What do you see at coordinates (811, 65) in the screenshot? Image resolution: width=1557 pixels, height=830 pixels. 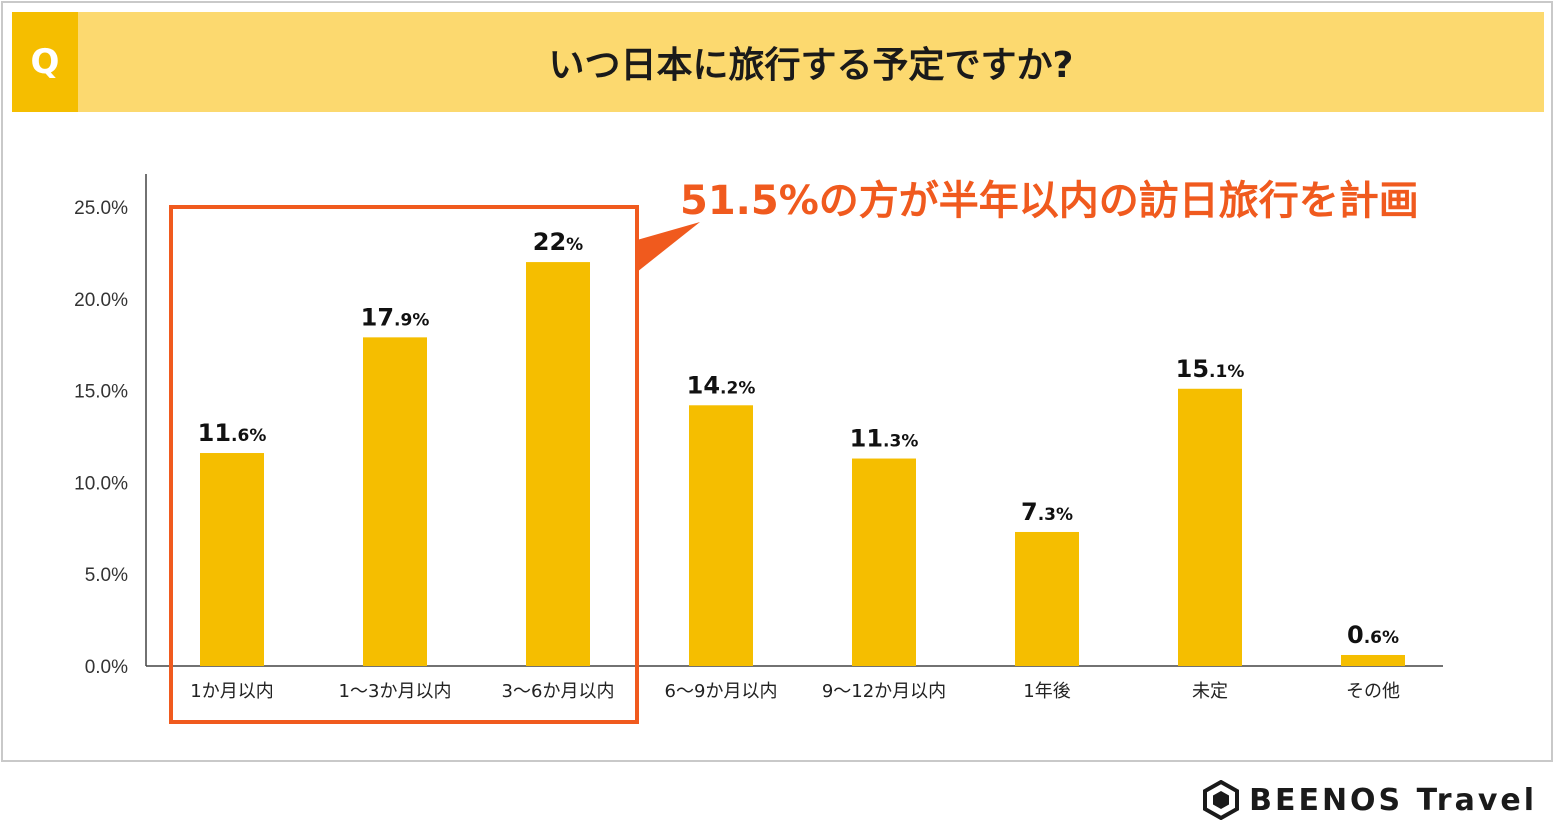 I see `question-title: いつ日本に旅行する予定ですか?` at bounding box center [811, 65].